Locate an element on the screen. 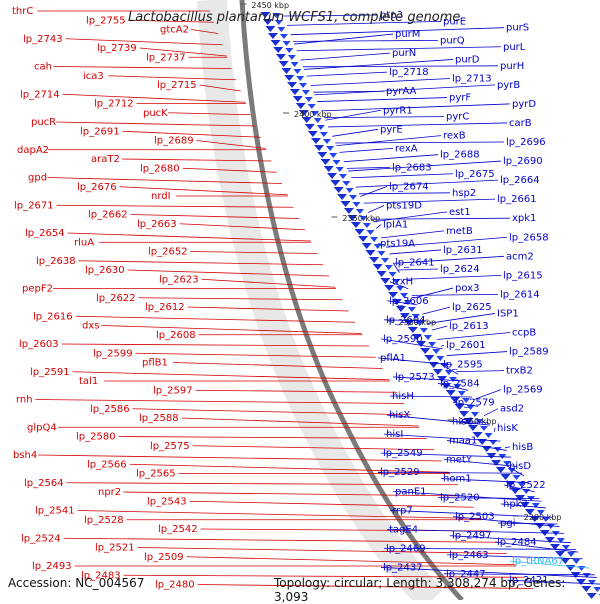 This screenshot has width=600, height=604. left-gene-label: lp_2509 is located at coordinates (164, 557).